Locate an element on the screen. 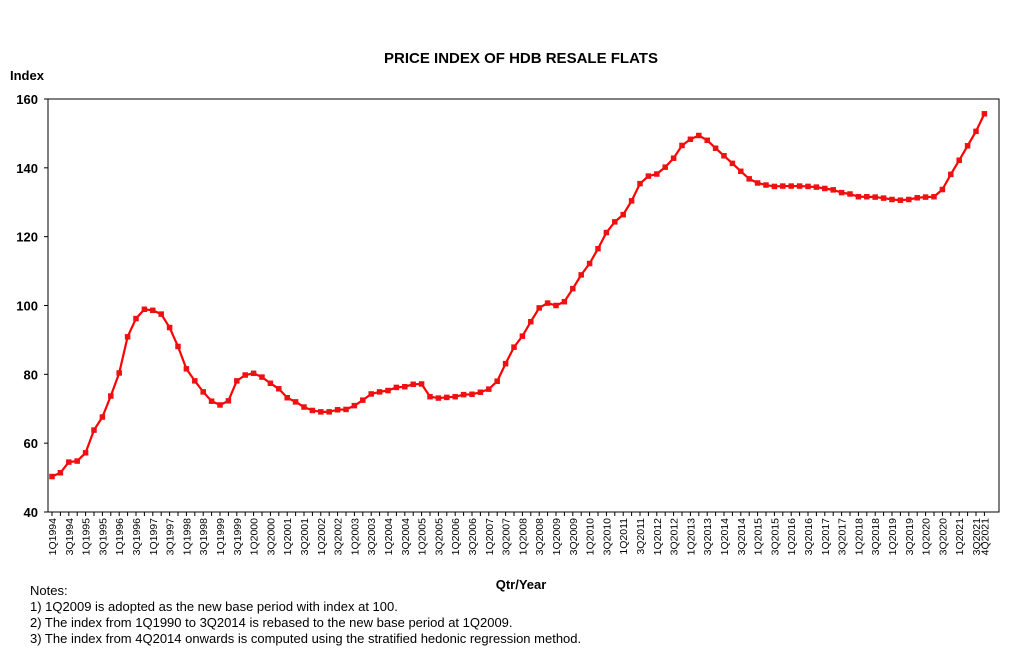 This screenshot has height=661, width=1024. x-tick-label: 3Q1999 is located at coordinates (238, 537).